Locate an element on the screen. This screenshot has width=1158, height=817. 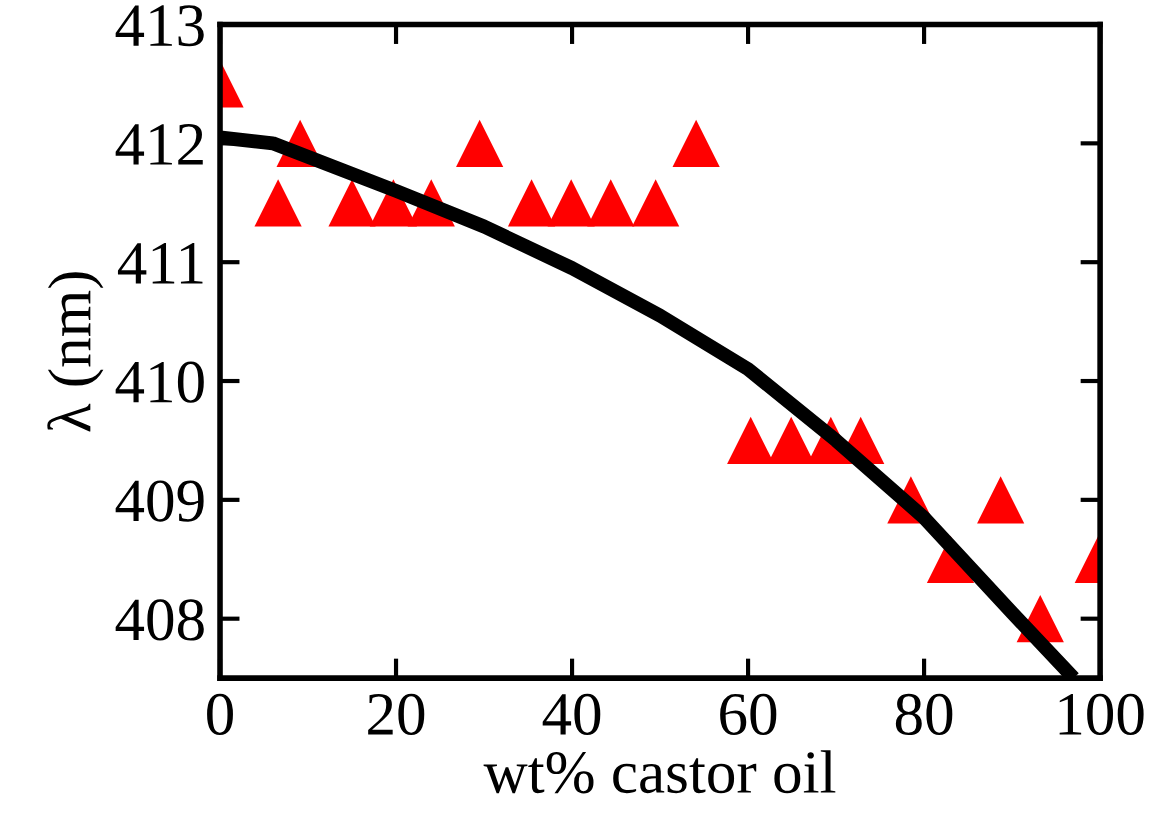
y-tick-label: 413 is located at coordinates (159, 26).